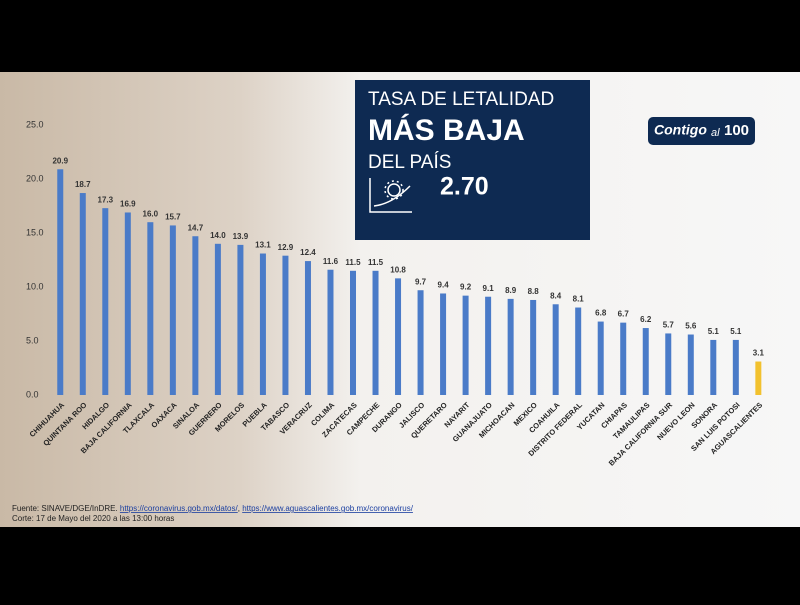  Describe the element at coordinates (461, 99) in the screenshot. I see `info-line: TASA DE LETALIDAD` at that location.